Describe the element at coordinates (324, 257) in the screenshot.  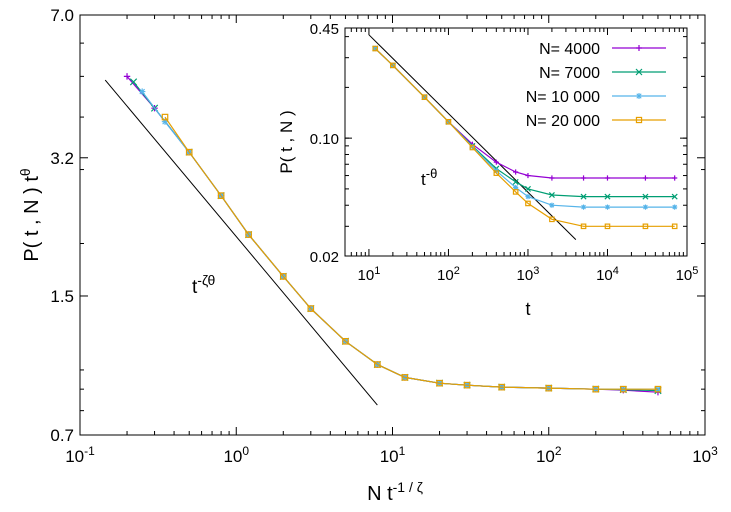
I see `y-tick-label: 0.02` at that location.